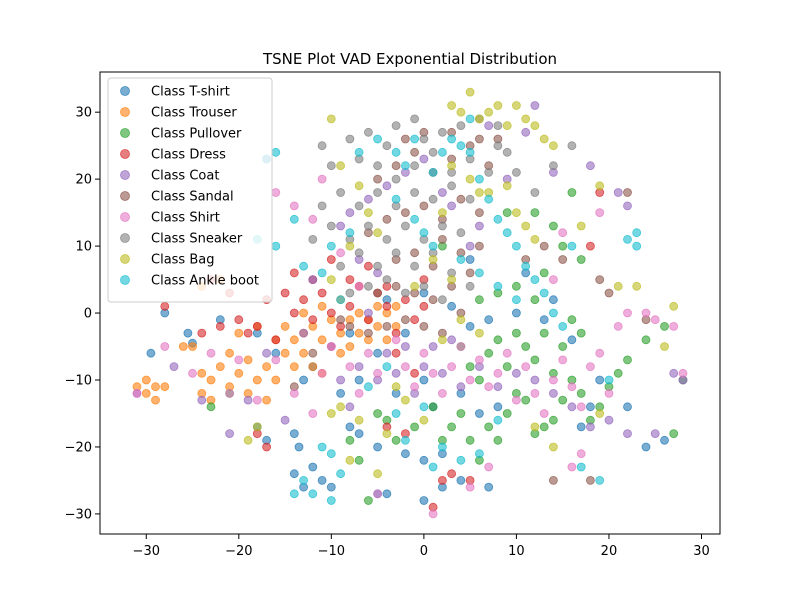  What do you see at coordinates (182, 260) in the screenshot?
I see `legend-label: Class Bag` at bounding box center [182, 260].